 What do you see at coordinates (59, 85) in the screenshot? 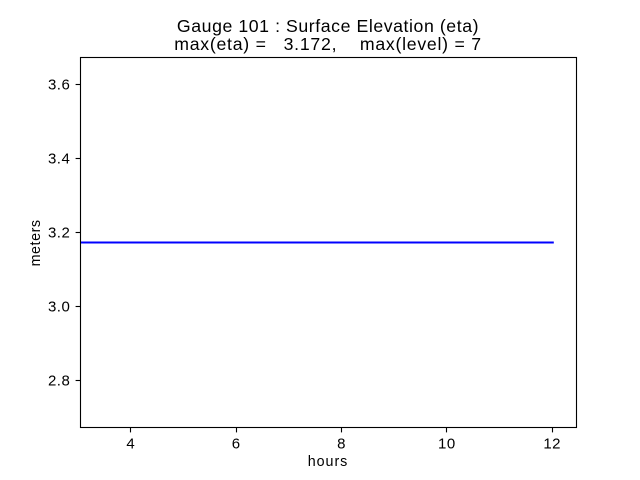
I see `svg-text: 3.6` at bounding box center [59, 85].